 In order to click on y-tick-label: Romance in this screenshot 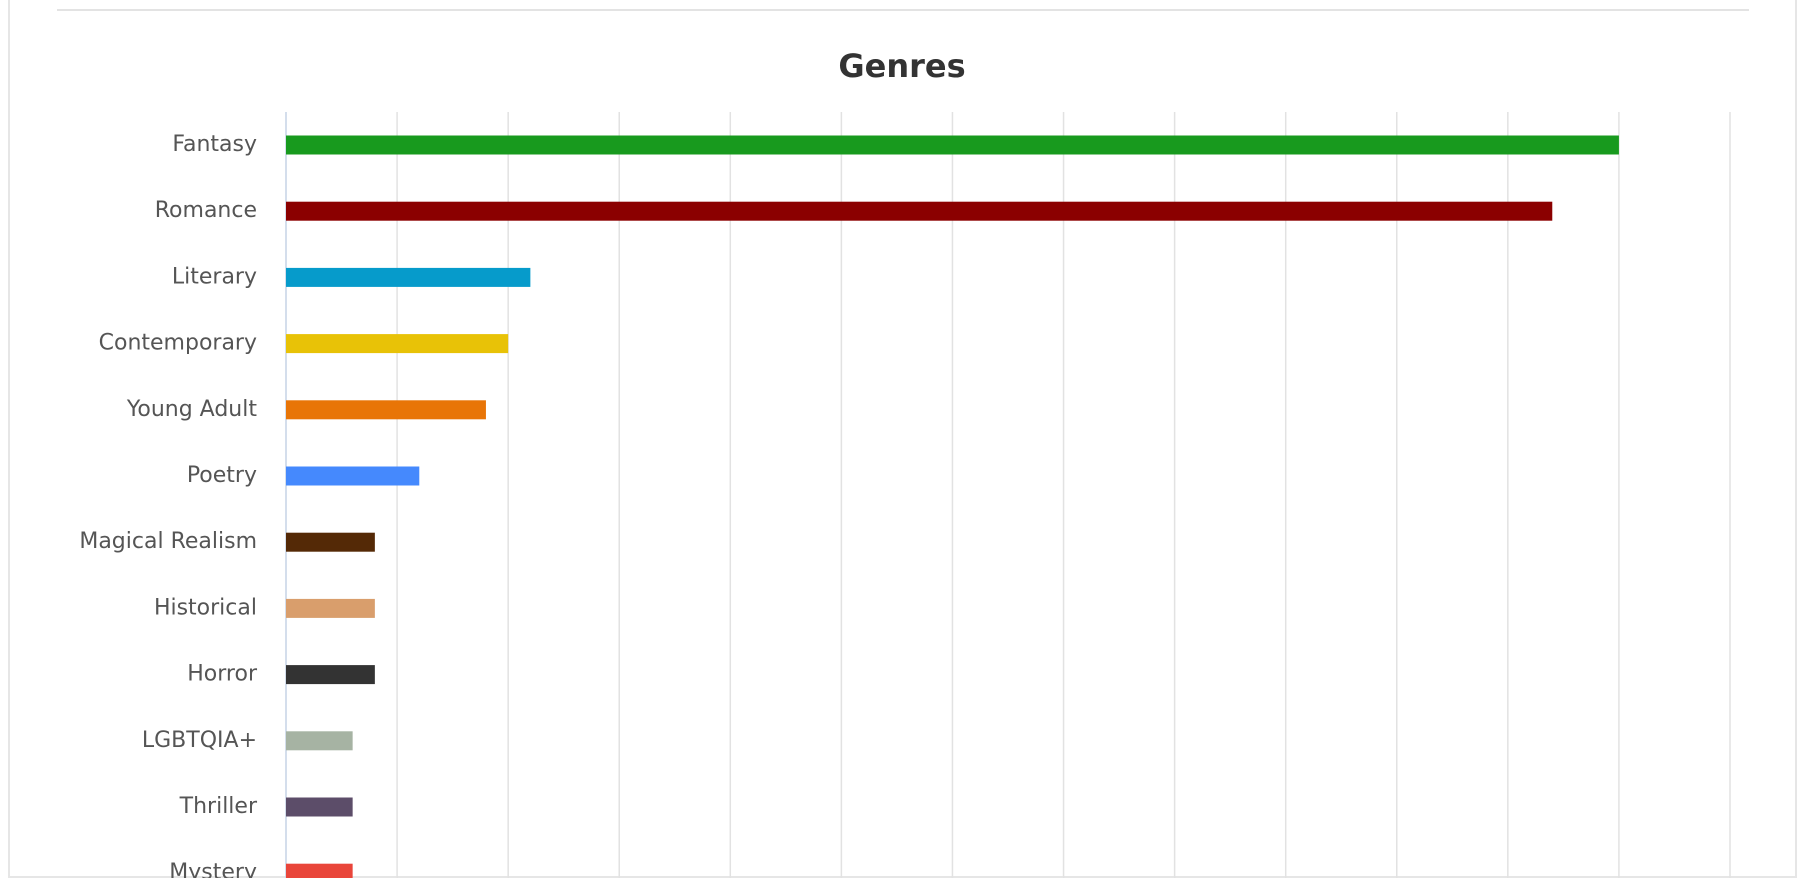, I will do `click(206, 210)`.